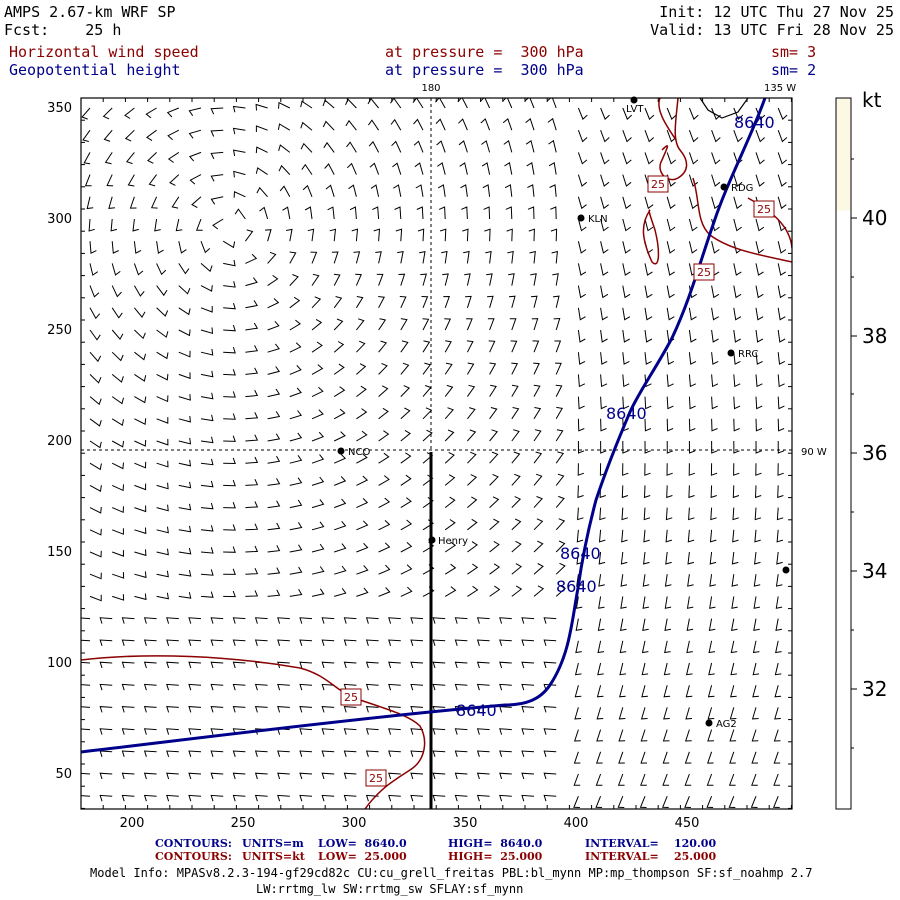 This screenshot has width=900, height=900. What do you see at coordinates (843, 154) in the screenshot?
I see `colorbar-fill` at bounding box center [843, 154].